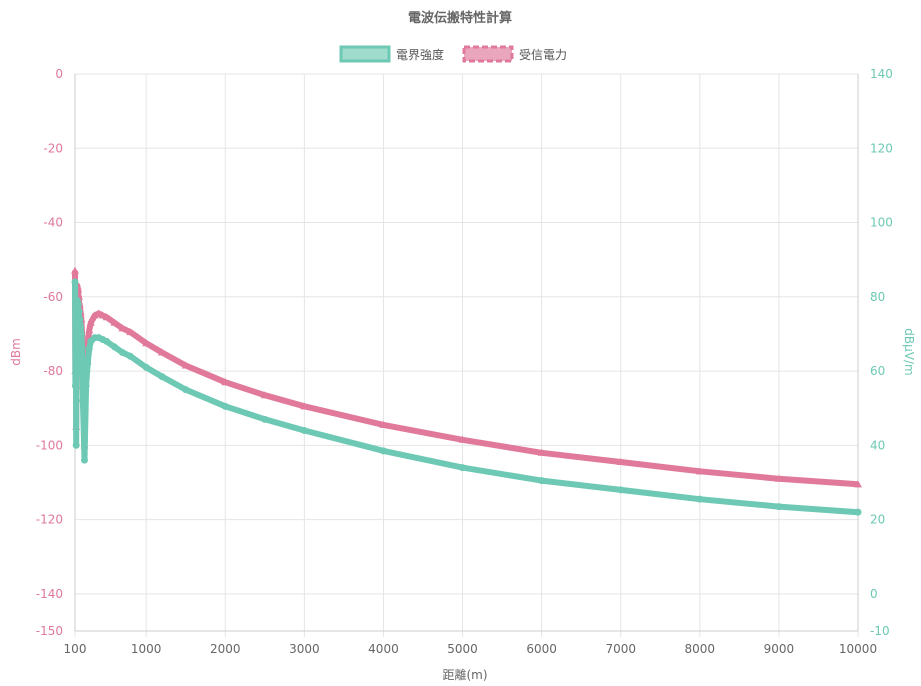 The width and height of the screenshot is (921, 686). Describe the element at coordinates (877, 520) in the screenshot. I see `y-right-tick-label: 20` at that location.